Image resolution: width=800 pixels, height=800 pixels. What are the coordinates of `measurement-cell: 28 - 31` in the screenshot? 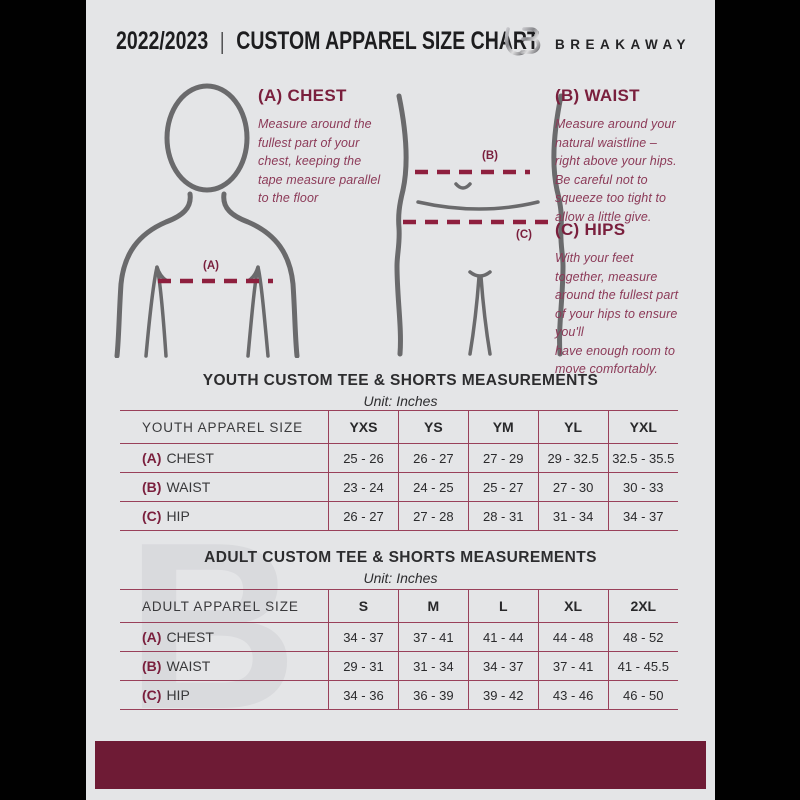 It's located at (503, 516).